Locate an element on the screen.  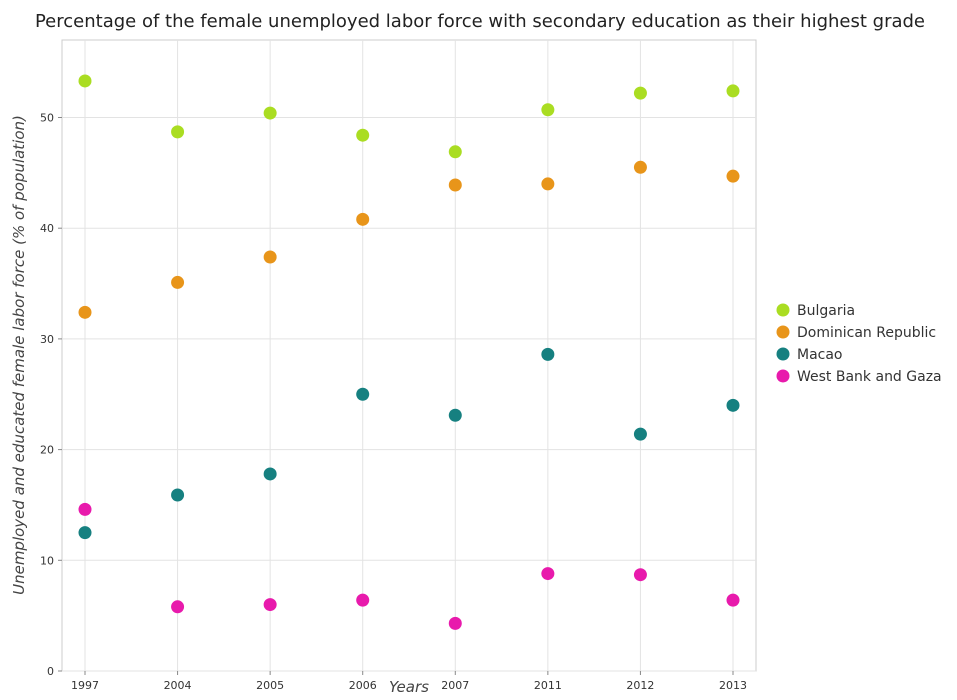
x-tick-label: 2013 is located at coordinates (733, 685).